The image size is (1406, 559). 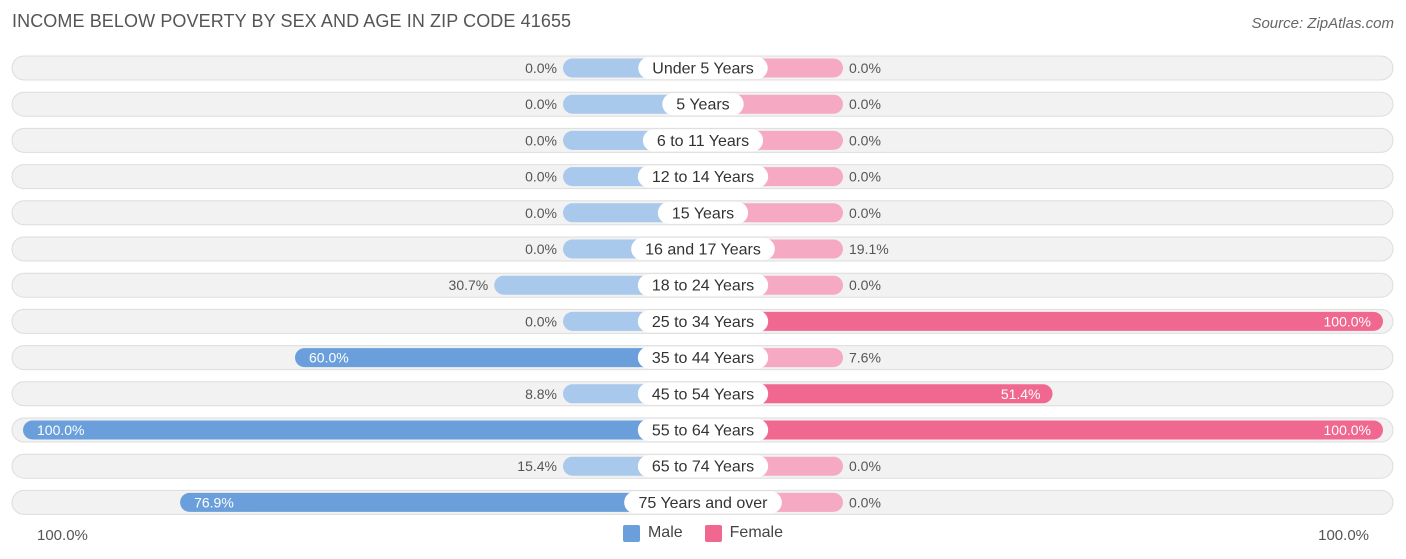 I want to click on legend-item-male: Male, so click(x=652, y=533).